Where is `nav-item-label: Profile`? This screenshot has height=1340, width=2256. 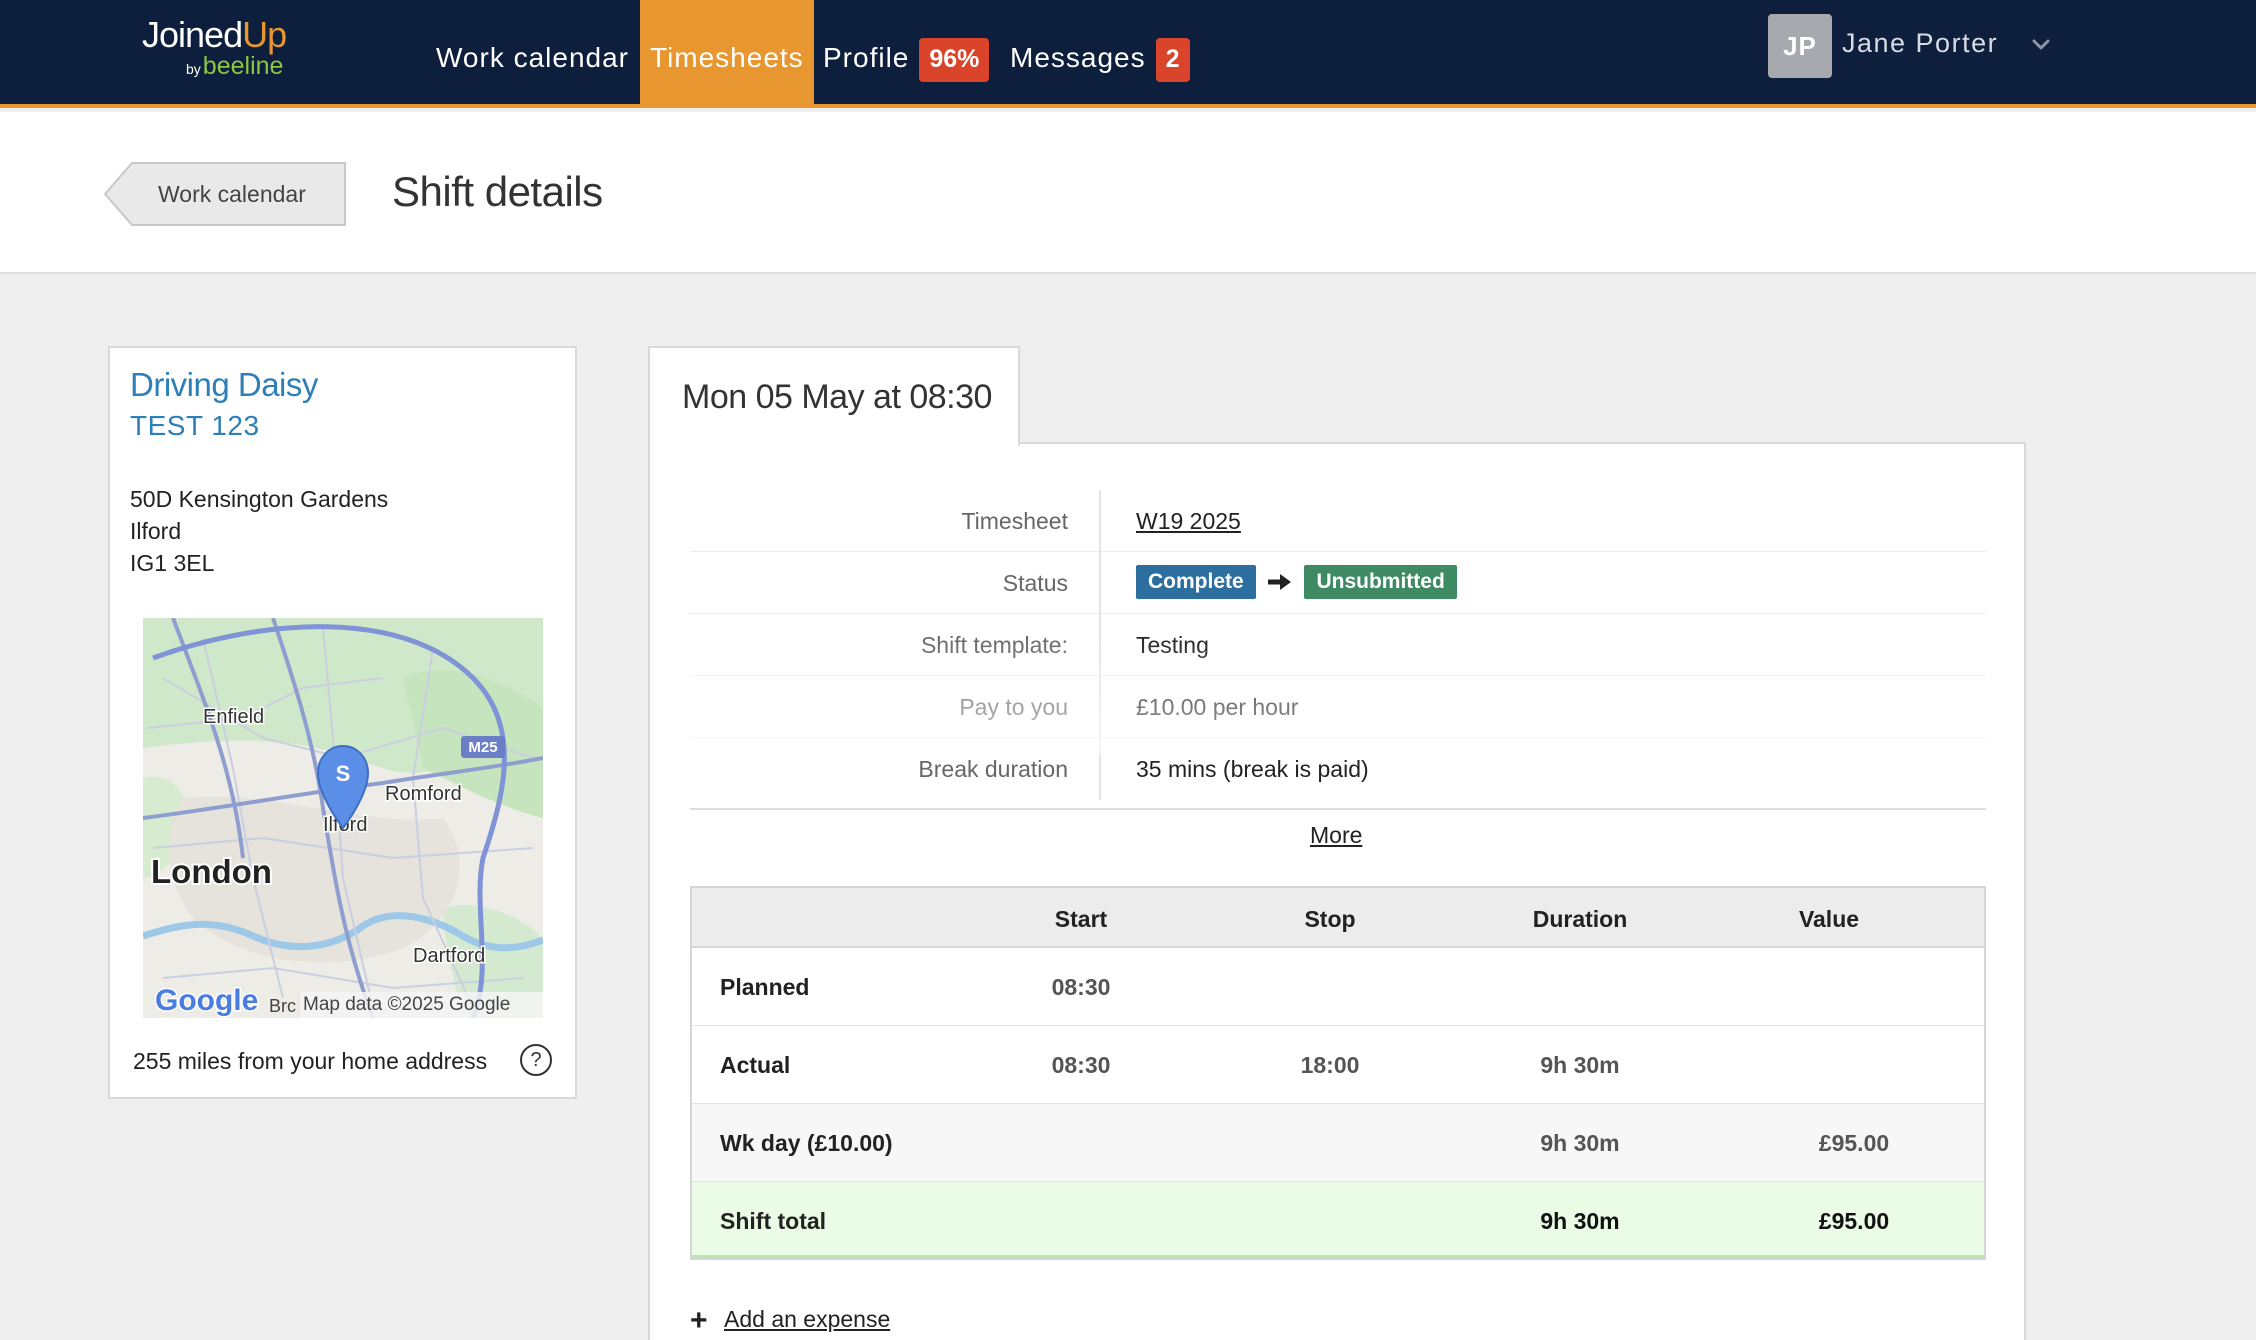 nav-item-label: Profile is located at coordinates (866, 57).